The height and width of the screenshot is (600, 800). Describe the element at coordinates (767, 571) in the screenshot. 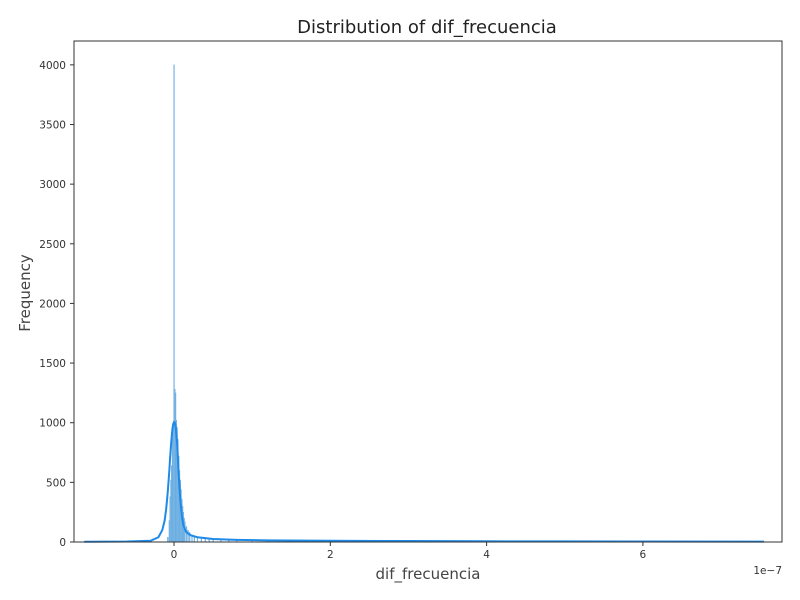

I see `x-offset-label: 1e−7` at that location.